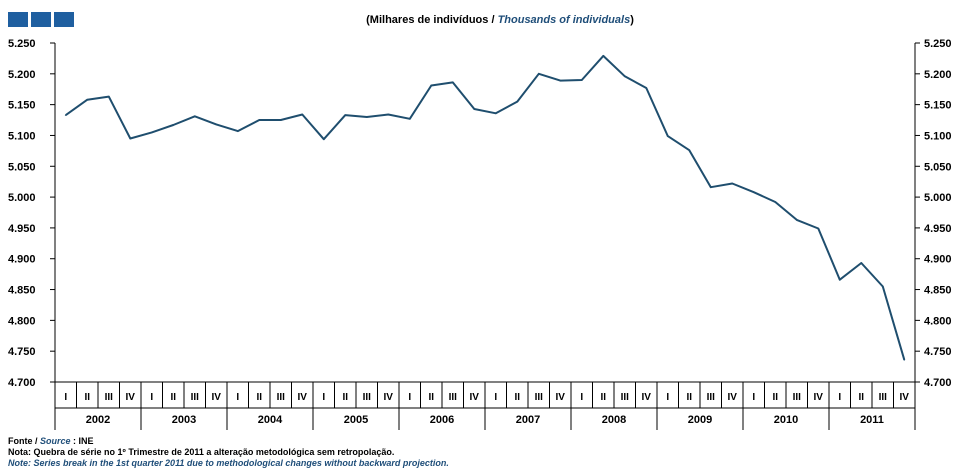 The image size is (960, 473). What do you see at coordinates (228, 441) in the screenshot?
I see `source-line: Fonte / Source : INE` at bounding box center [228, 441].